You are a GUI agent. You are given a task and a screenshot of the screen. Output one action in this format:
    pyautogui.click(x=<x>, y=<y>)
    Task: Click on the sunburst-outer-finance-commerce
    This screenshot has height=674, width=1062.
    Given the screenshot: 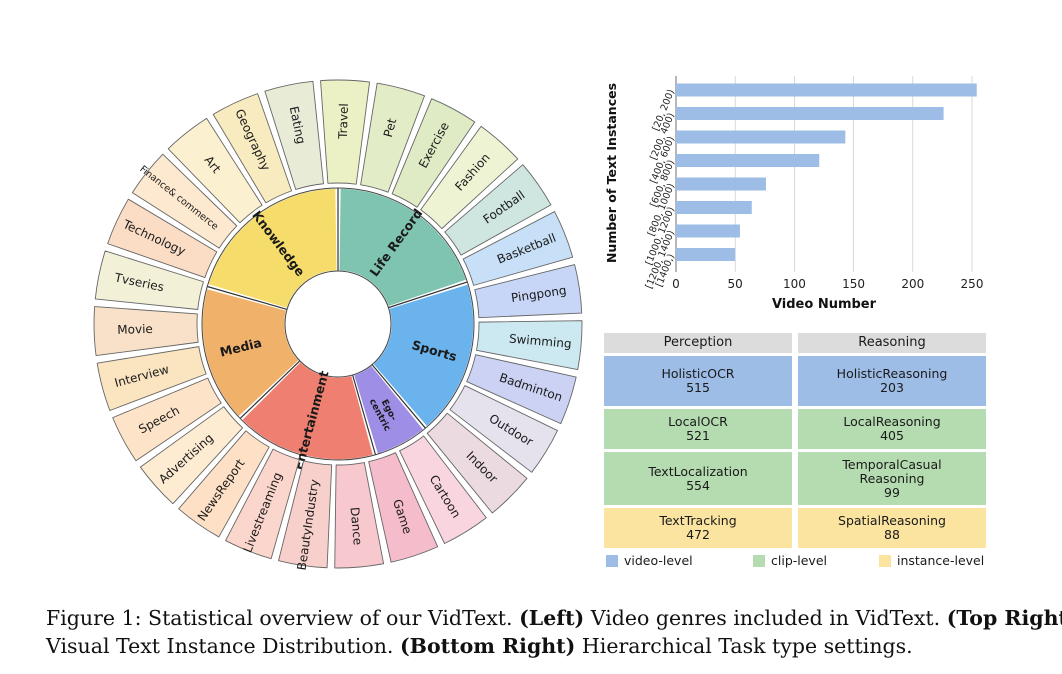 What is the action you would take?
    pyautogui.click(x=184, y=201)
    